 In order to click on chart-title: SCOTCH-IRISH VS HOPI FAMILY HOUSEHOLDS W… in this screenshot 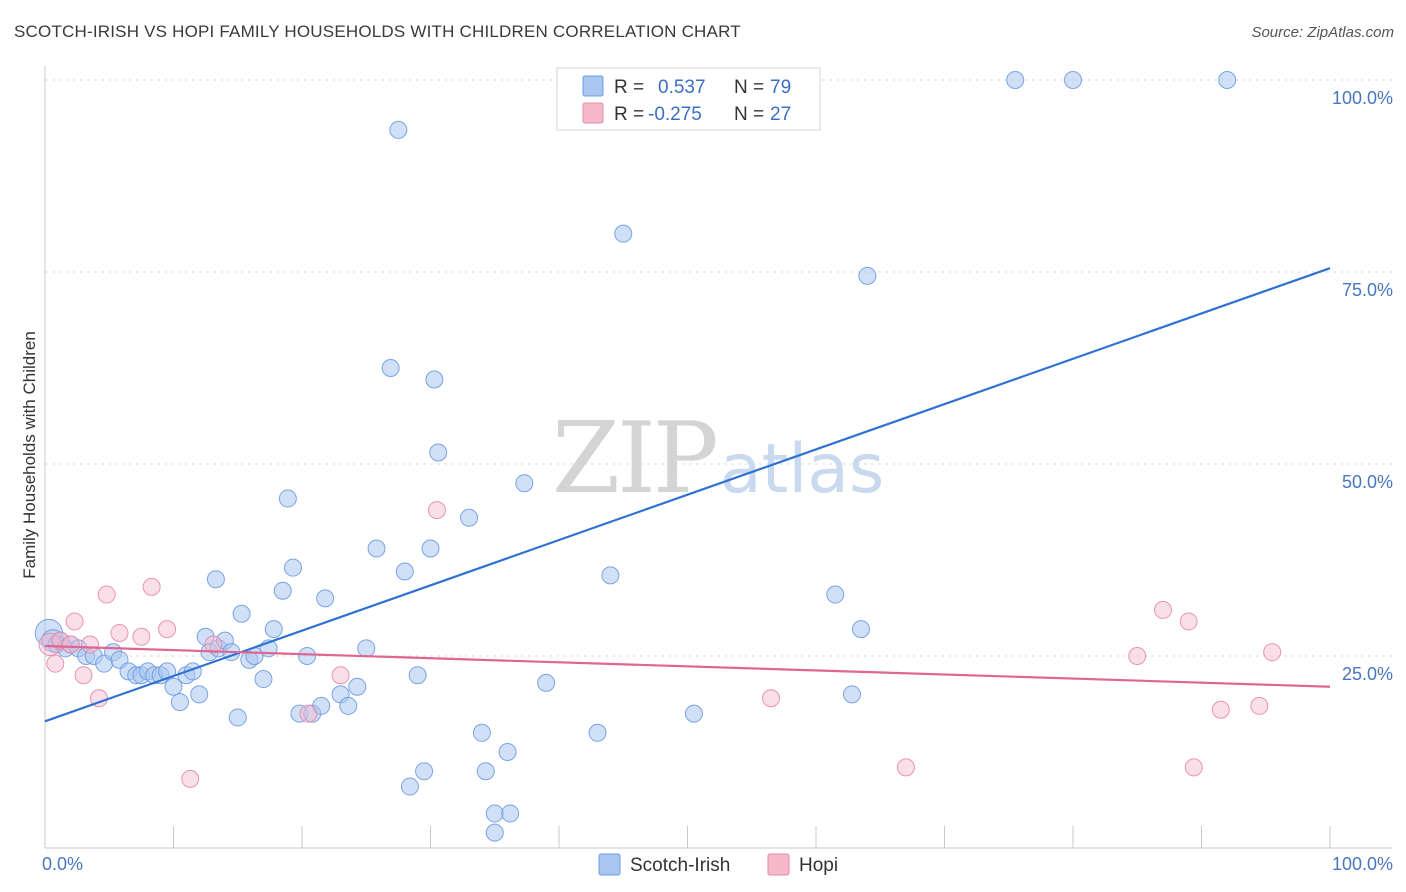, I will do `click(377, 31)`.